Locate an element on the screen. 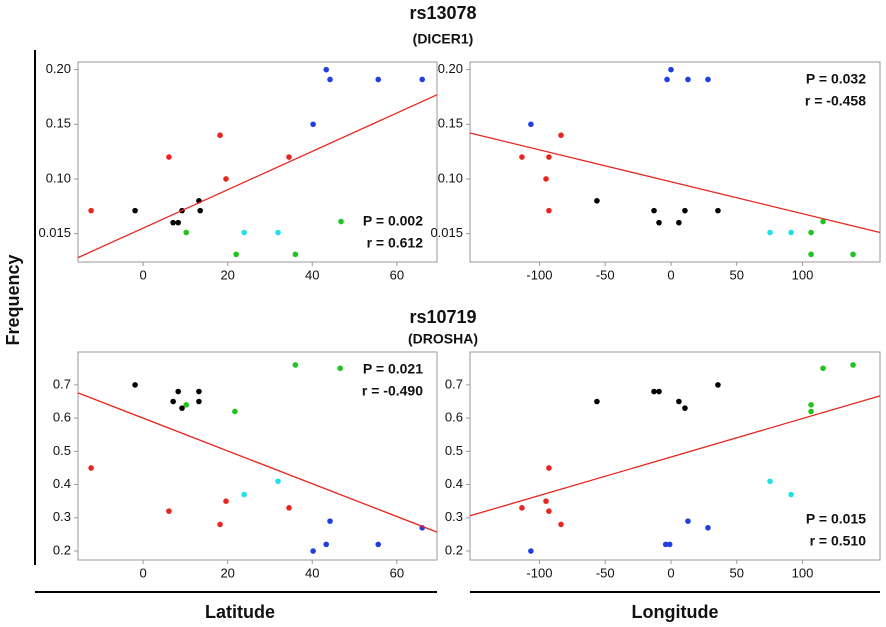  y-axis-label: Frequency is located at coordinates (13, 299).